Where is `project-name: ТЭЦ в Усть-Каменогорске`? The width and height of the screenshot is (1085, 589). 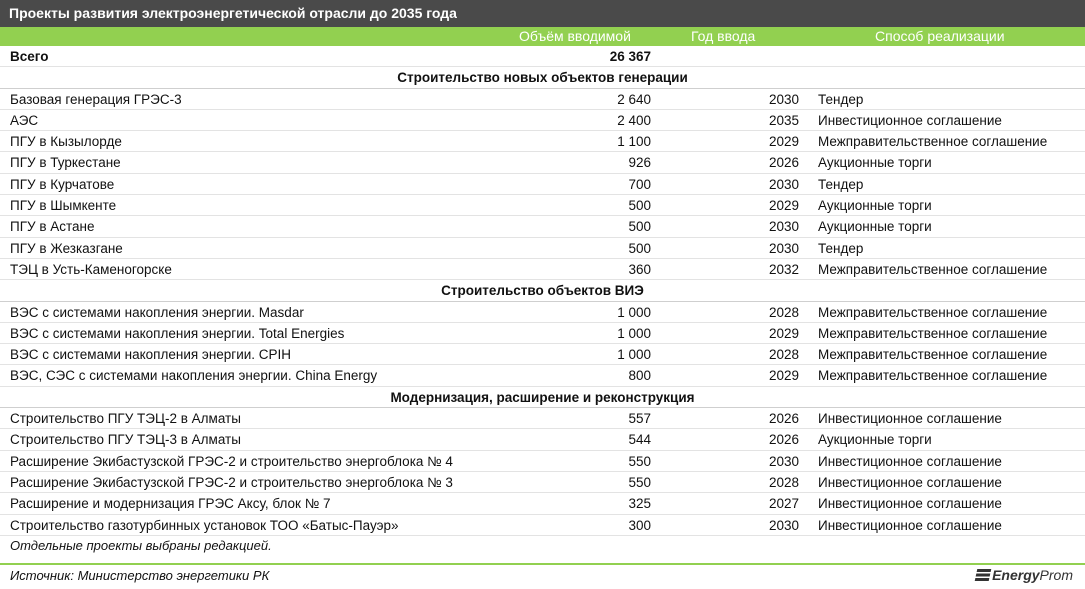 project-name: ТЭЦ в Усть-Каменогорске is located at coordinates (91, 269).